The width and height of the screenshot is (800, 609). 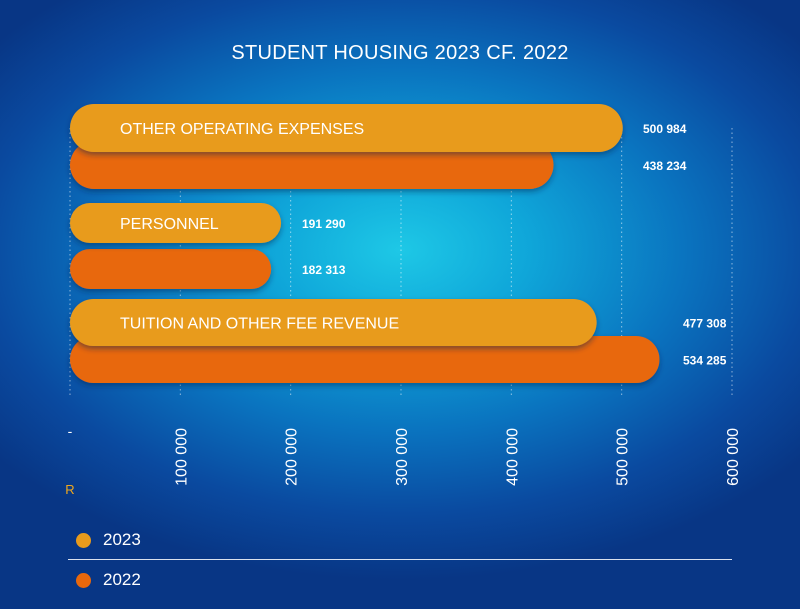 What do you see at coordinates (122, 579) in the screenshot?
I see `legend-label-2022: 2022` at bounding box center [122, 579].